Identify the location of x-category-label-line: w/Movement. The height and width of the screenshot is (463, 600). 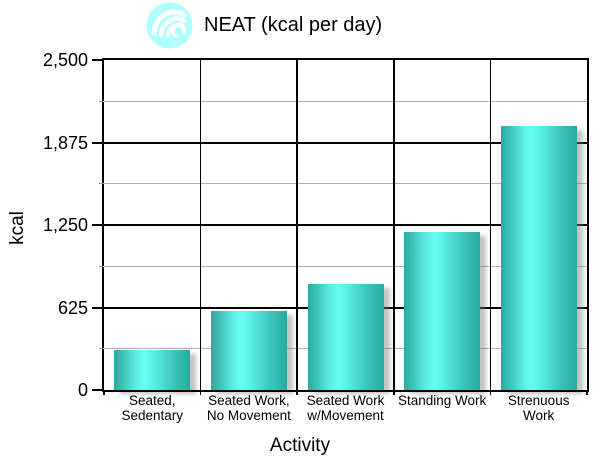
(345, 415).